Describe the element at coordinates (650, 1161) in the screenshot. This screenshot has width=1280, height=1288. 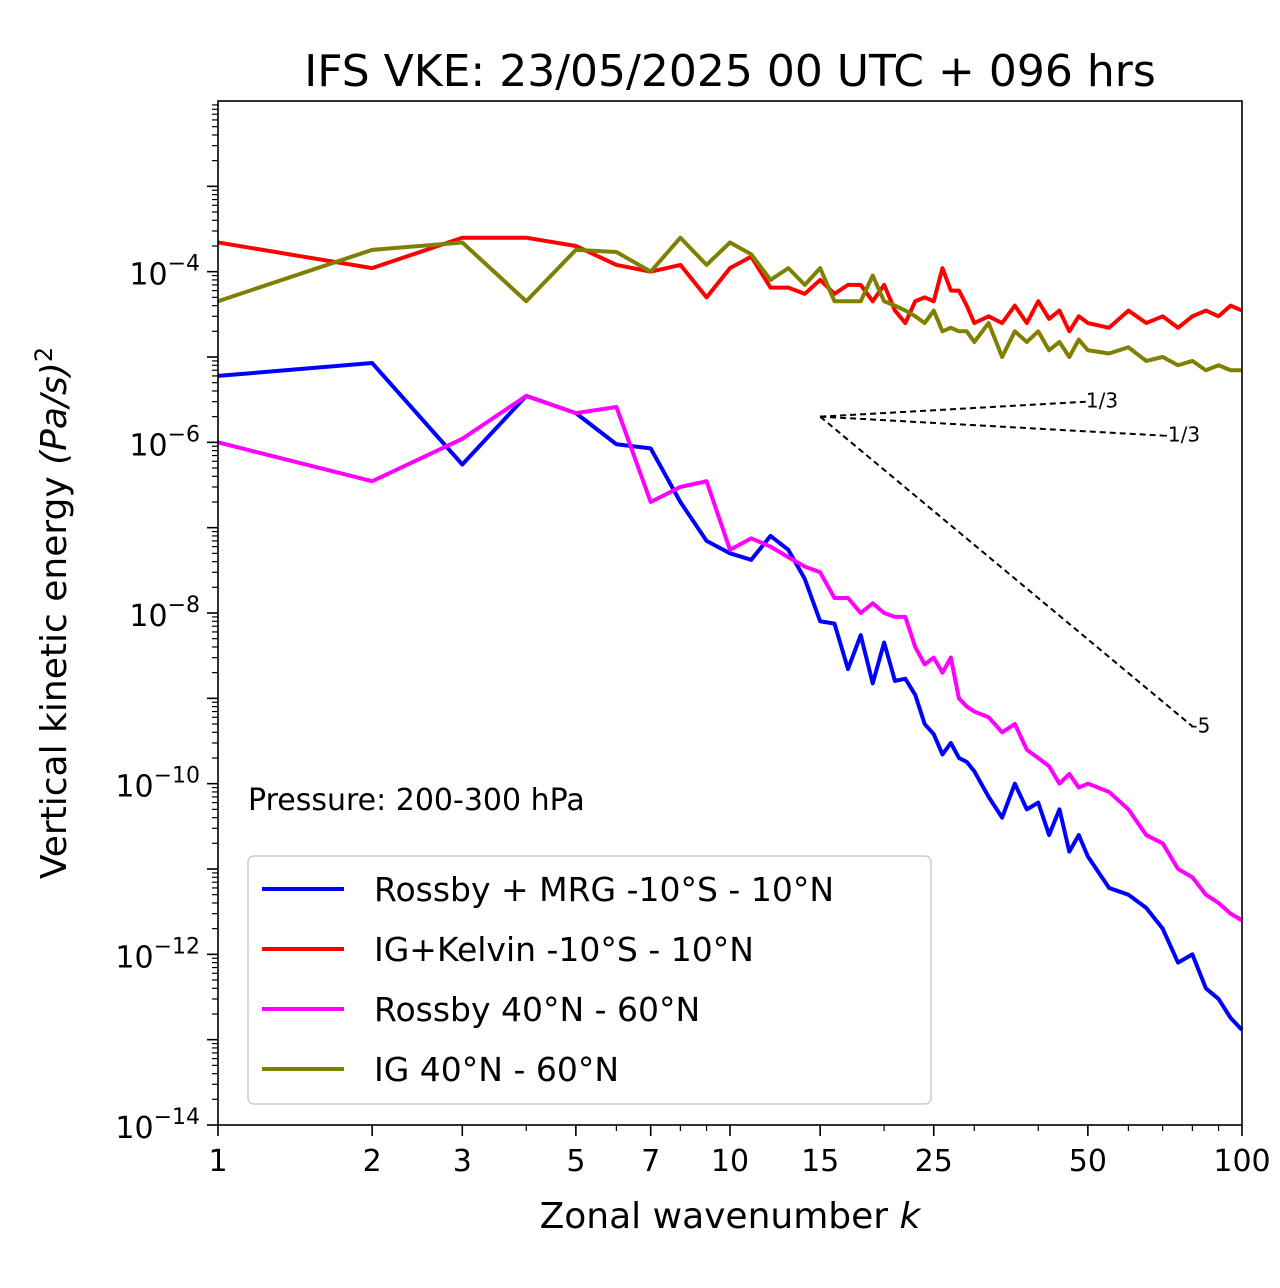
I see `x-tick-label: 7` at that location.